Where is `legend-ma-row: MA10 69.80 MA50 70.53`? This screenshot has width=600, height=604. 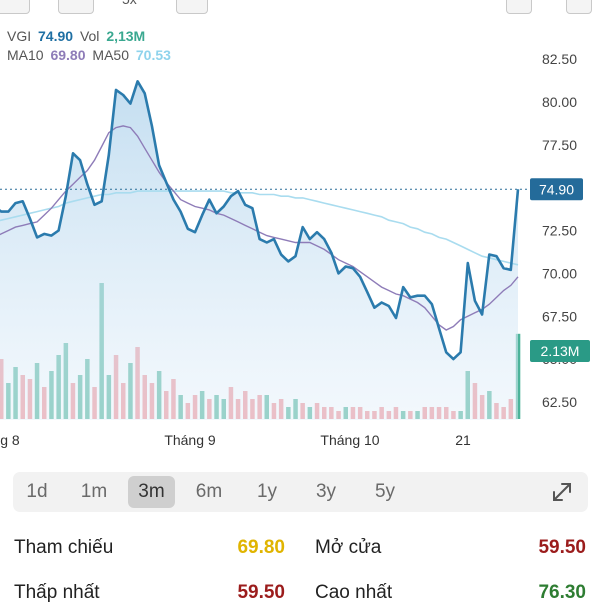
legend-ma-row: MA10 69.80 MA50 70.53 is located at coordinates (90, 55).